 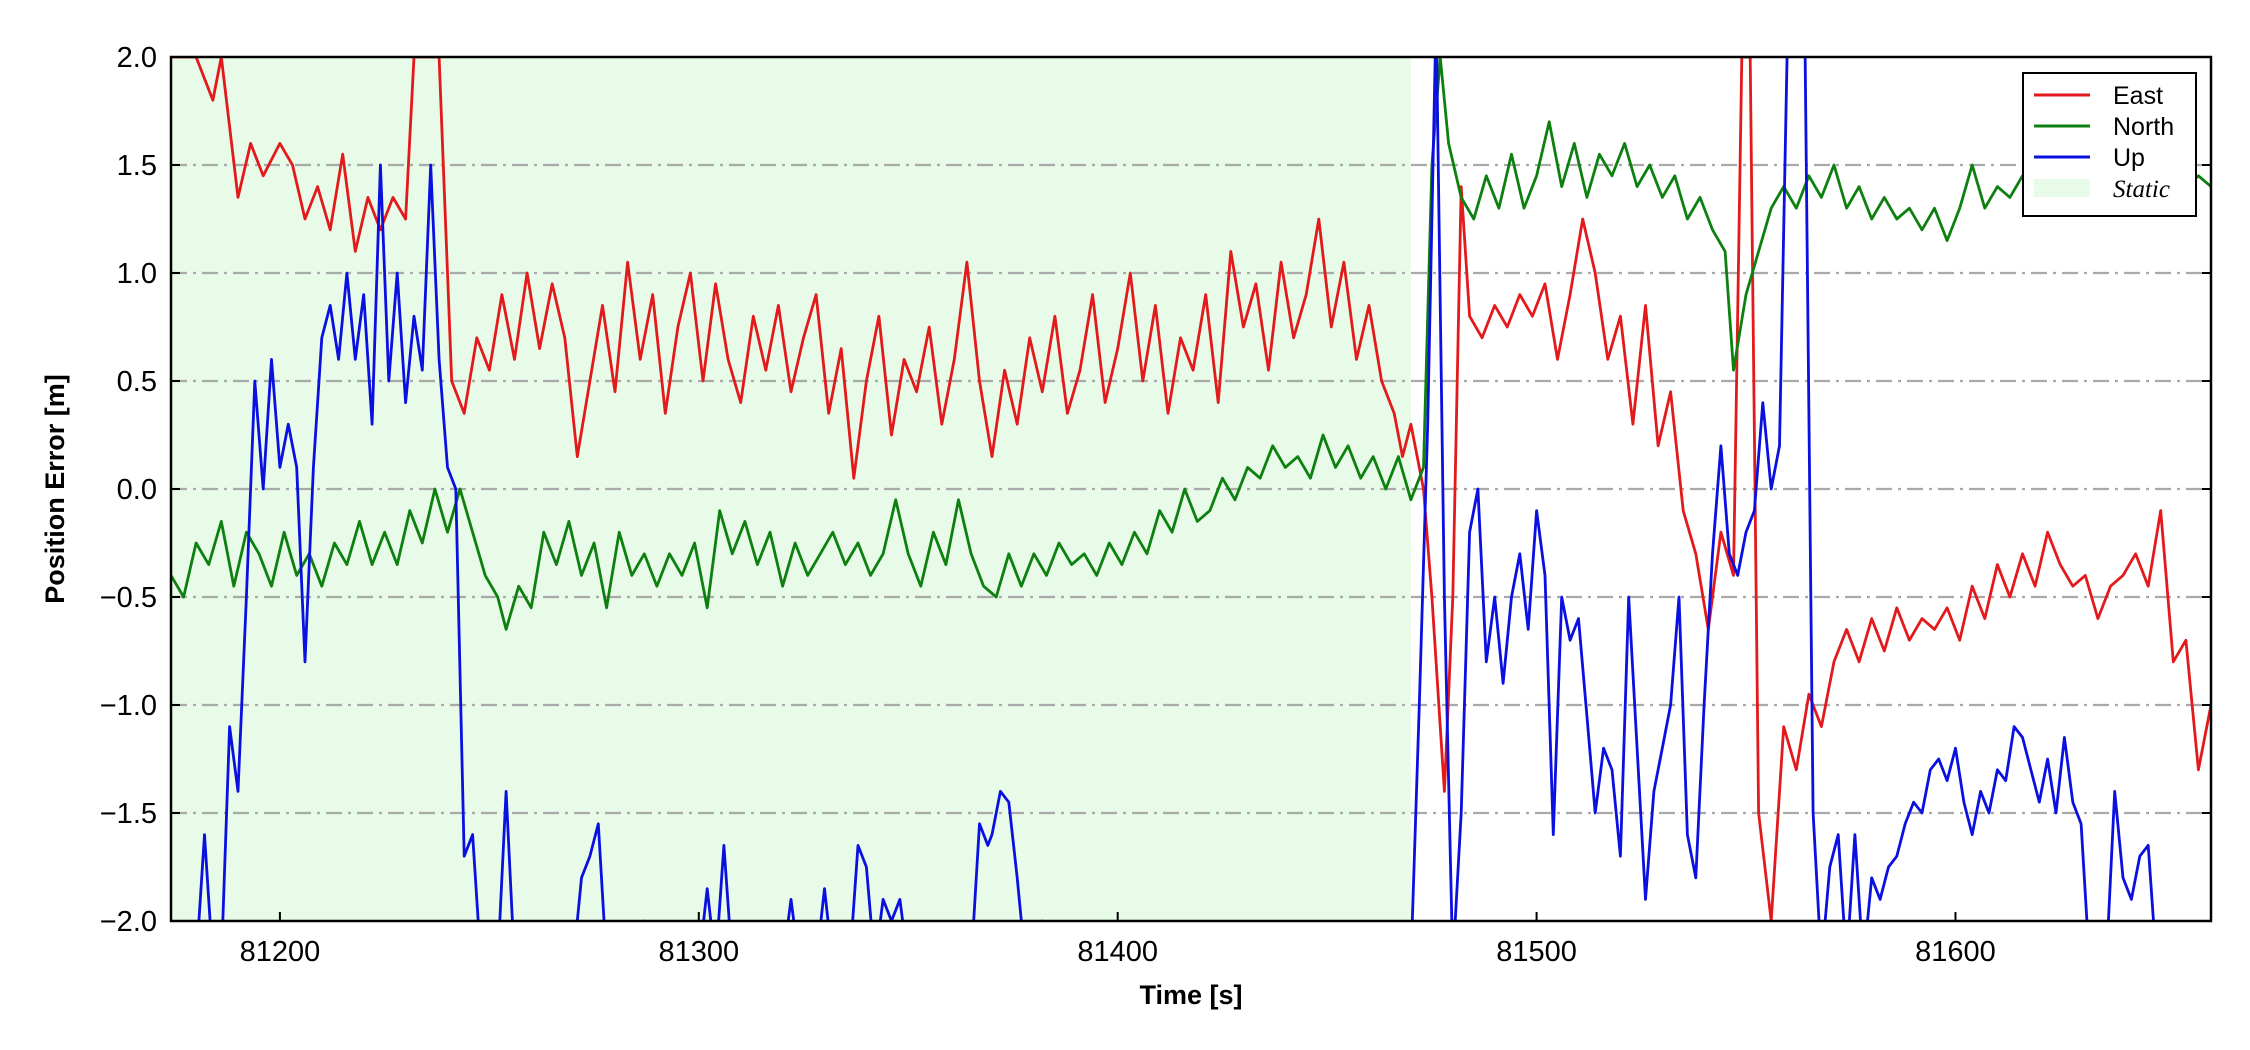 I want to click on y-tick-label: 1.5, so click(x=137, y=166).